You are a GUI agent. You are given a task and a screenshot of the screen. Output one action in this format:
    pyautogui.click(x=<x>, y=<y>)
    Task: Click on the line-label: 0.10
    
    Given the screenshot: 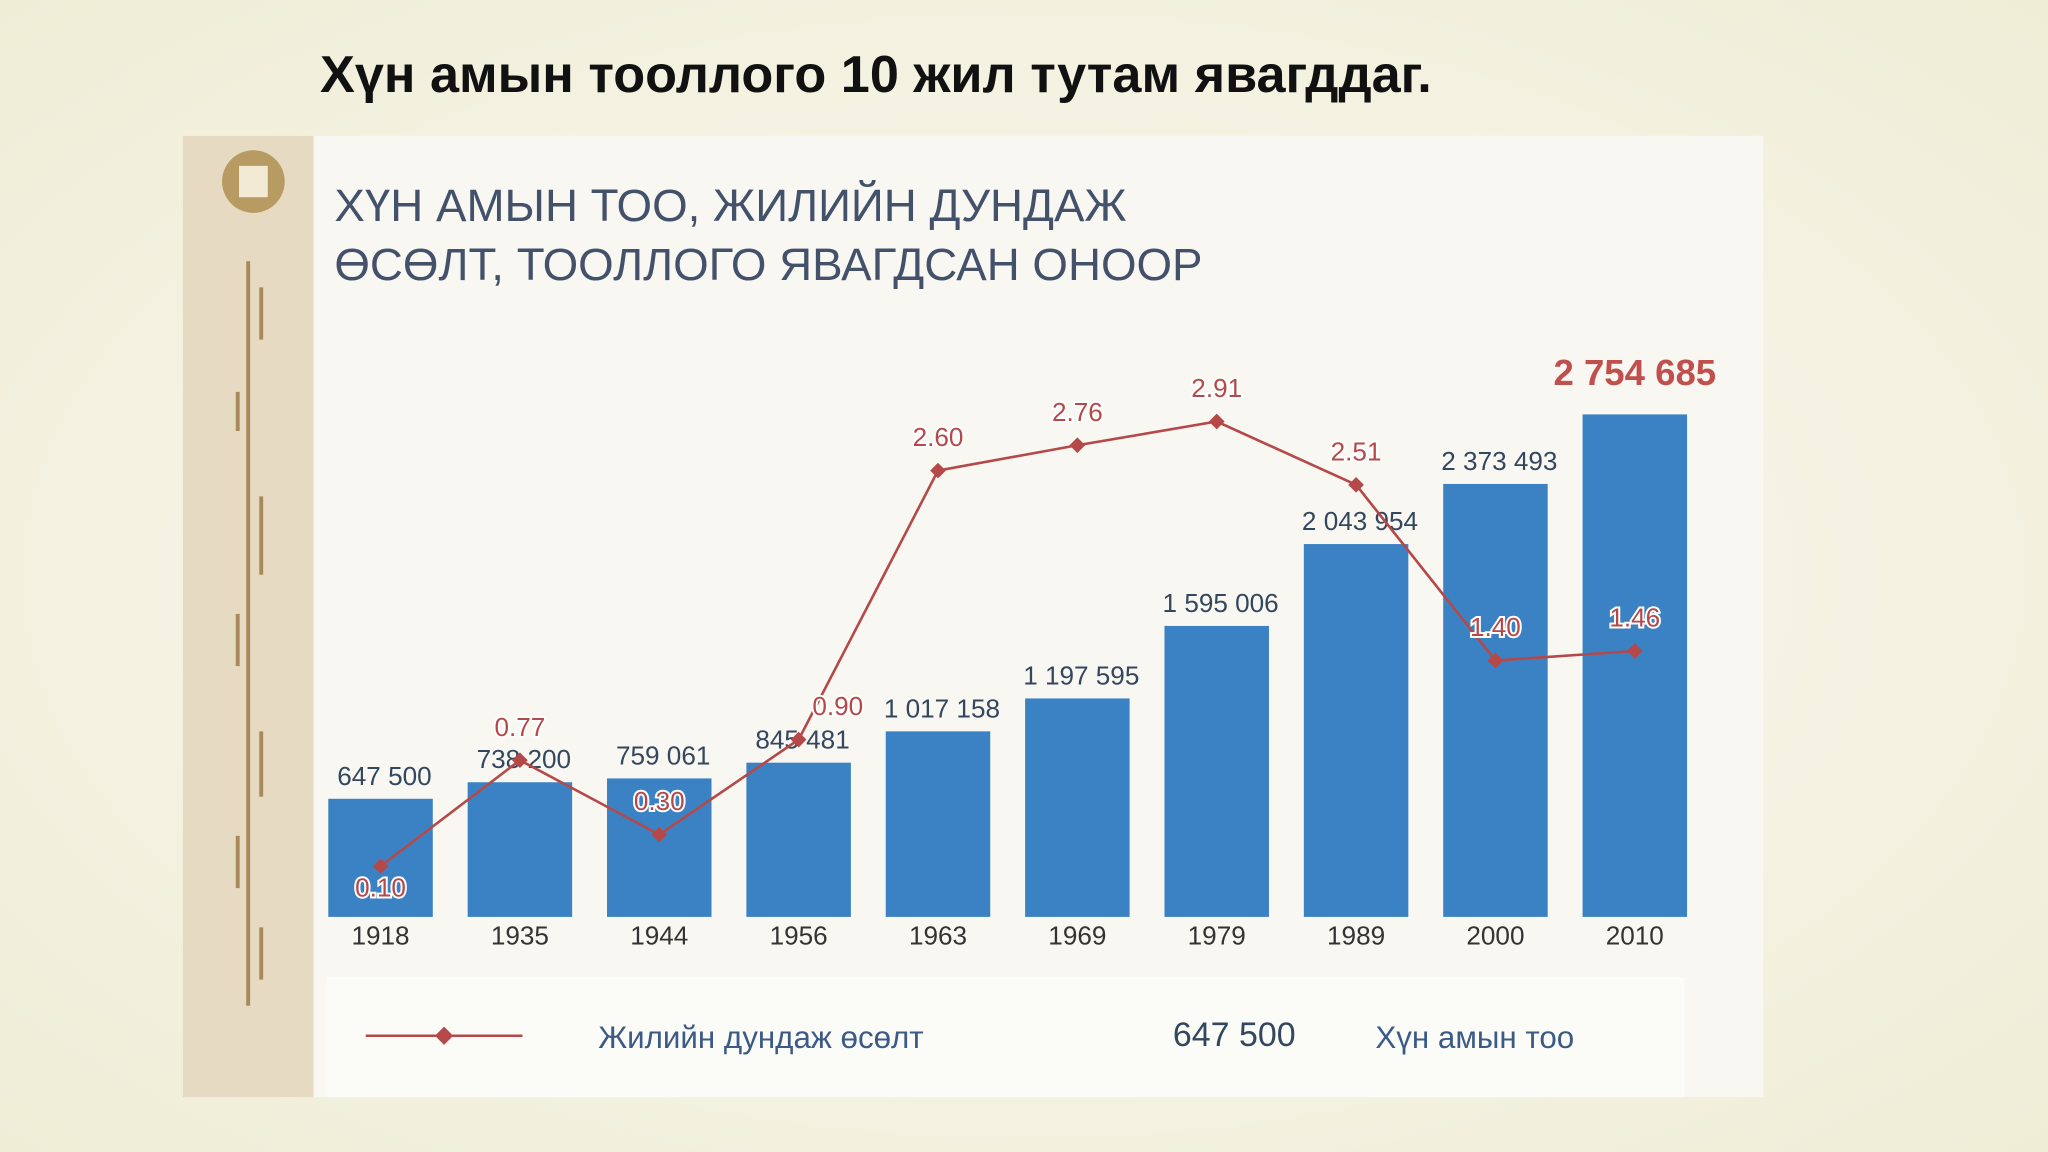 What is the action you would take?
    pyautogui.click(x=380, y=888)
    